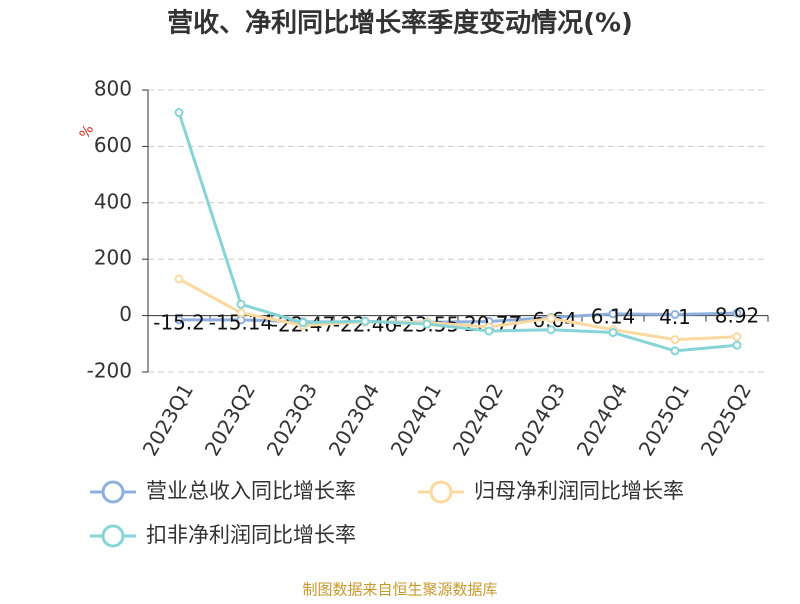 This screenshot has width=800, height=604. Describe the element at coordinates (416, 419) in the screenshot. I see `x-tick-label: 2024Q1` at that location.